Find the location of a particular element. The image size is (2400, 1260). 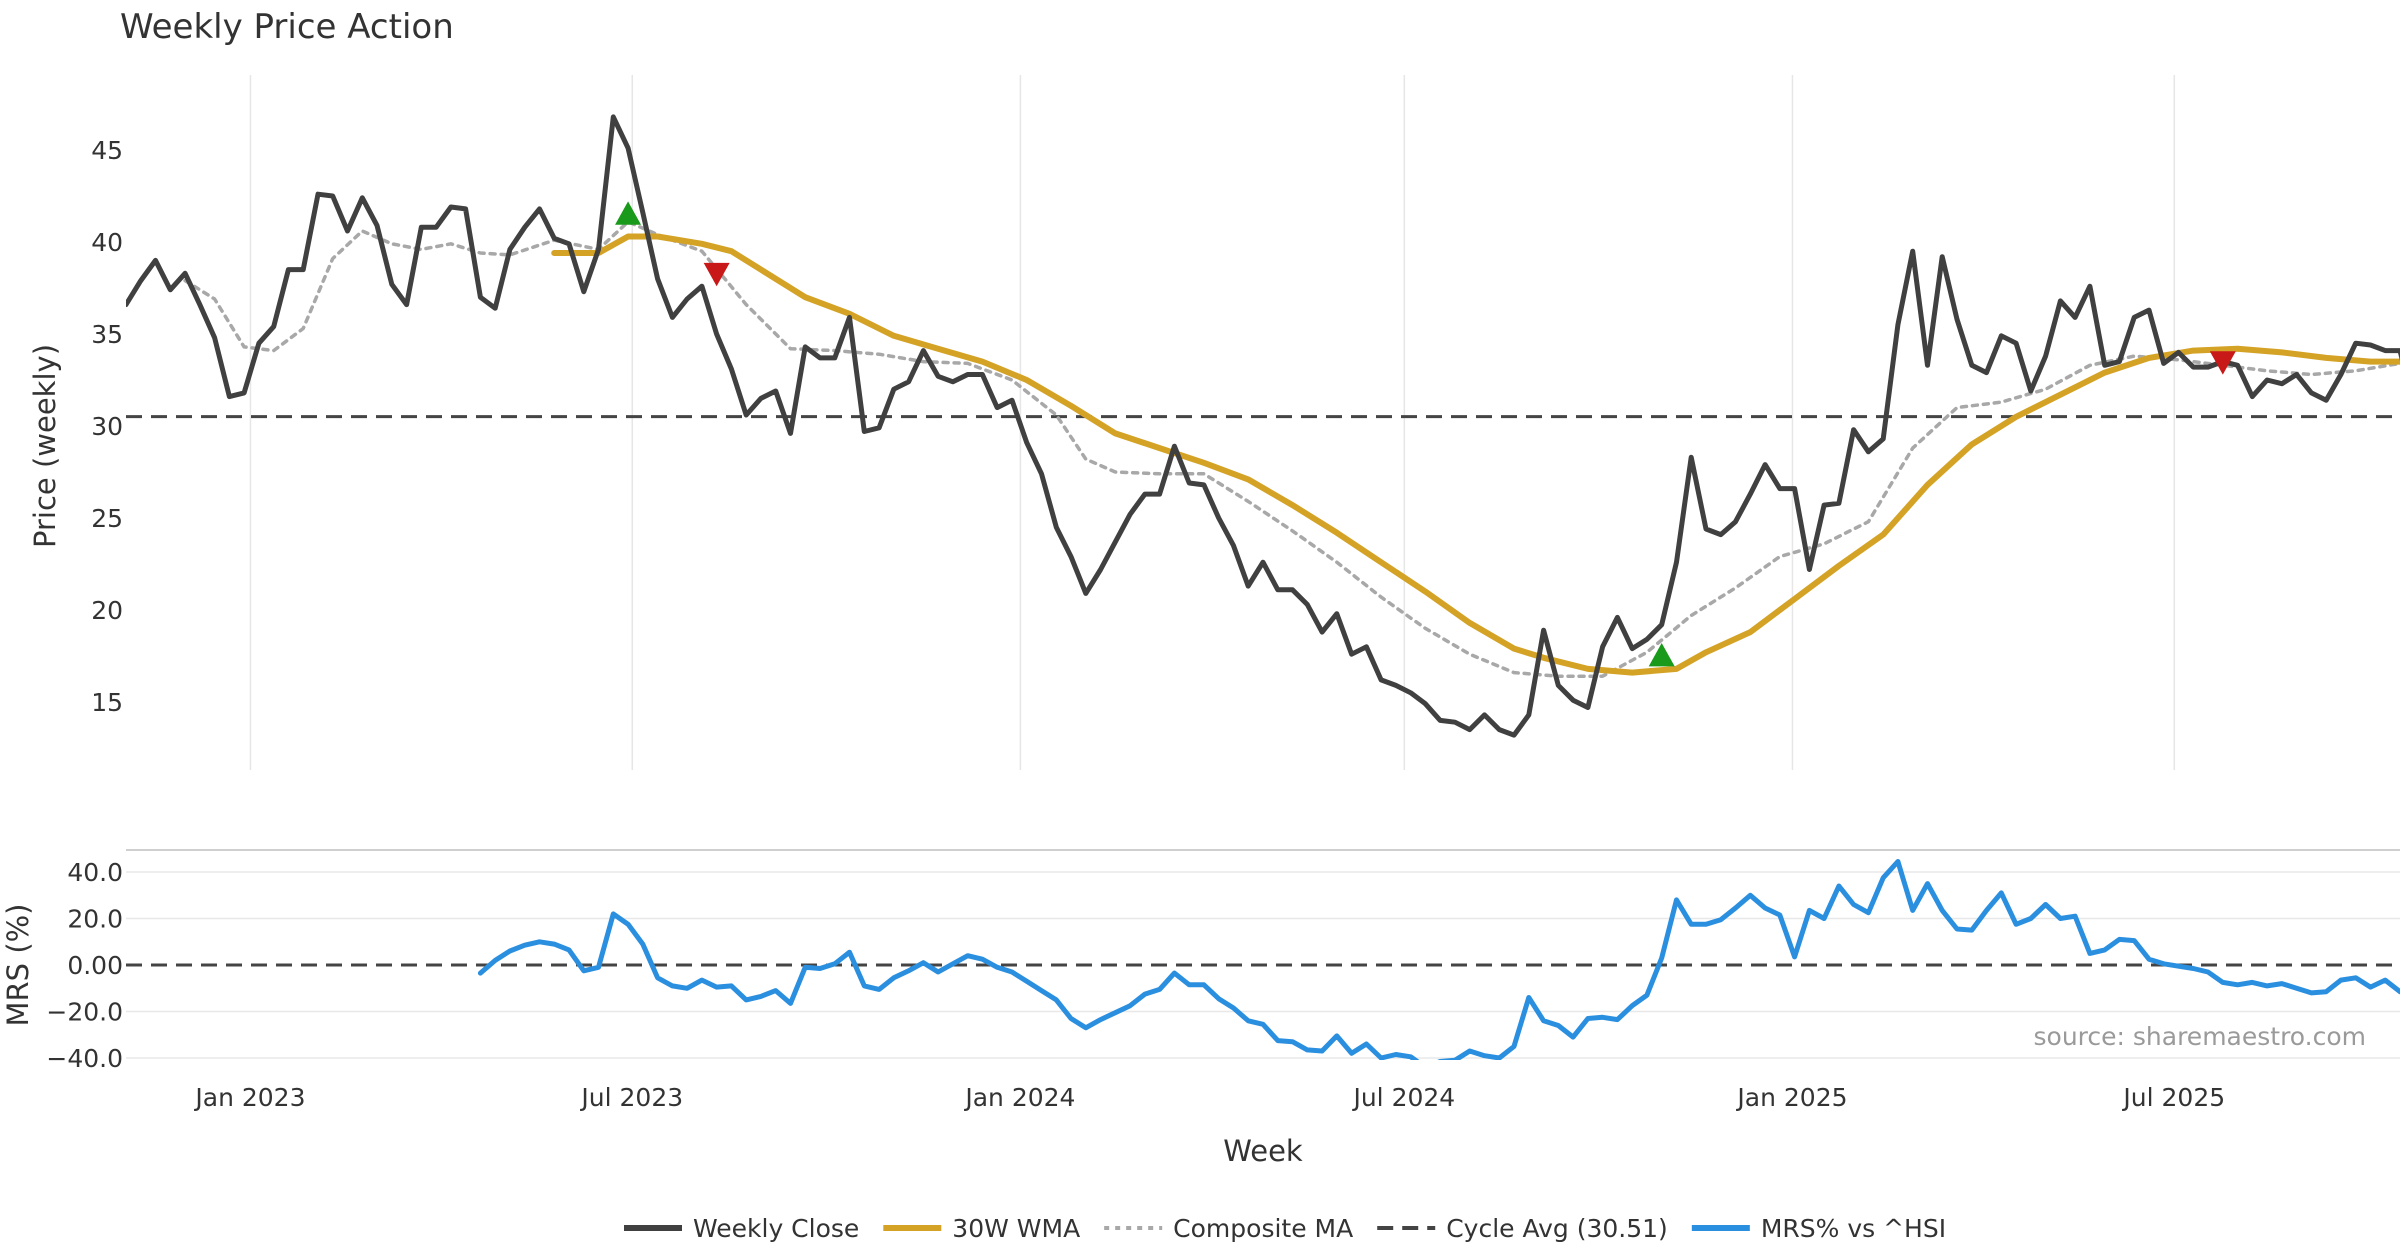

mrs-y-tick-label: −20.0 is located at coordinates (84, 1012).